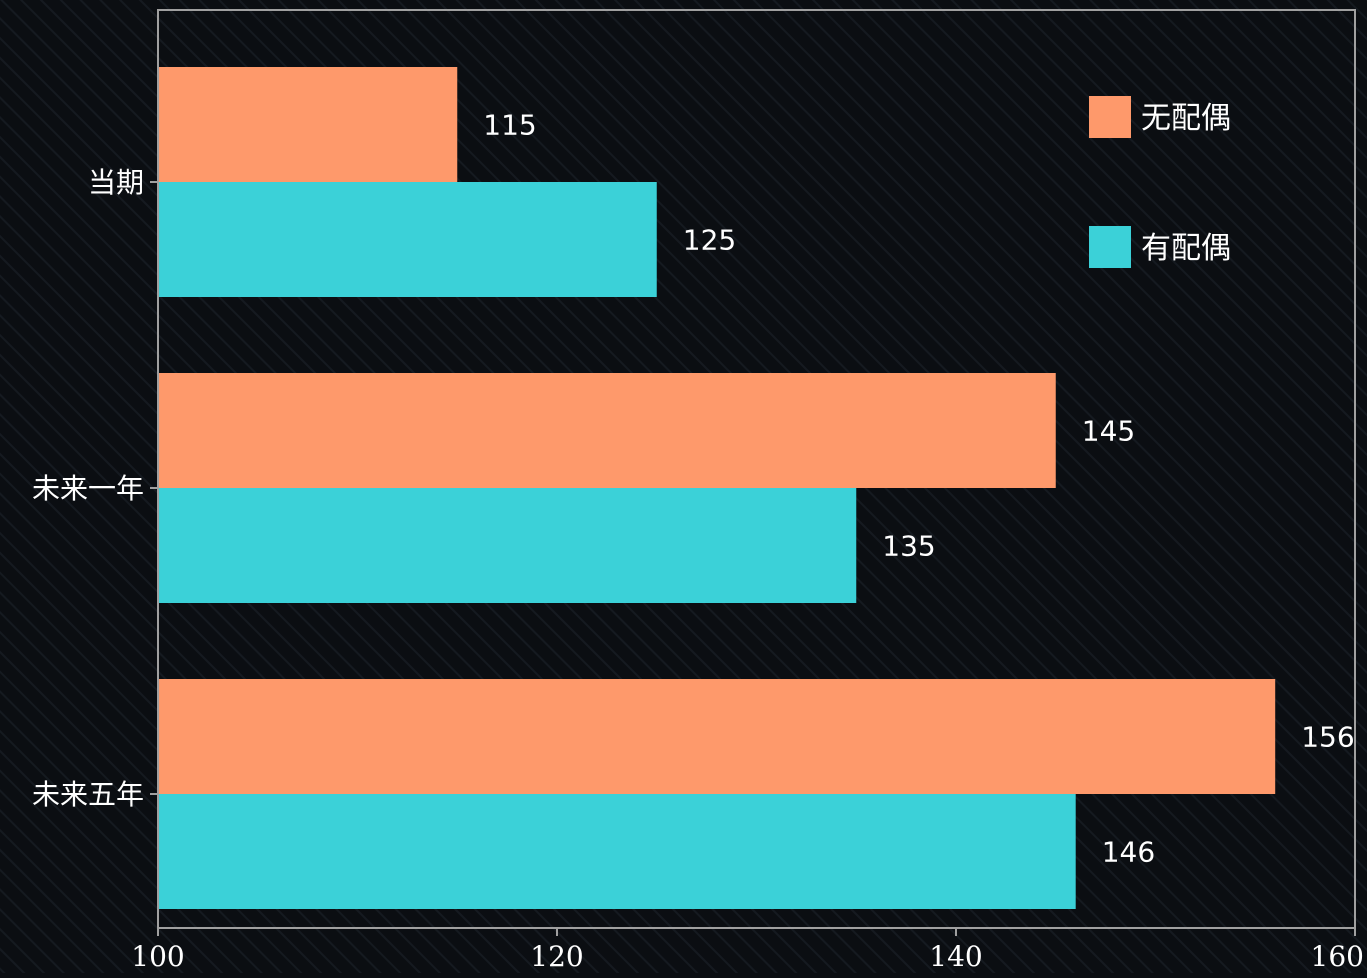  I want to click on legend-swatch-no-spouse, so click(1110, 117).